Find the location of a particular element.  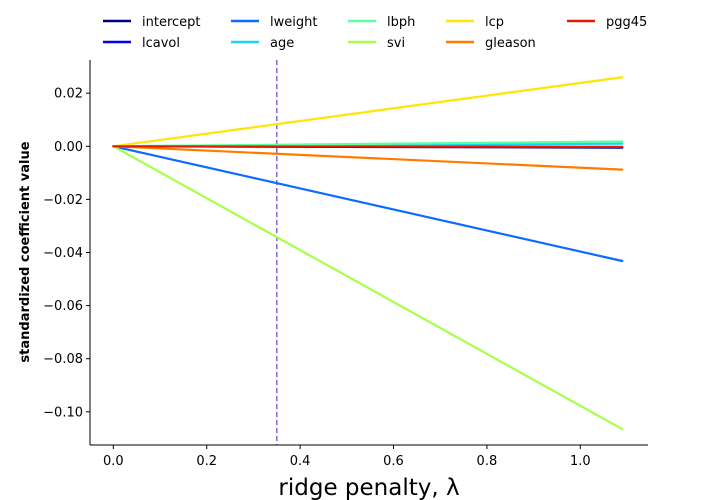

y-tick-label: 0.02 is located at coordinates (68, 94).